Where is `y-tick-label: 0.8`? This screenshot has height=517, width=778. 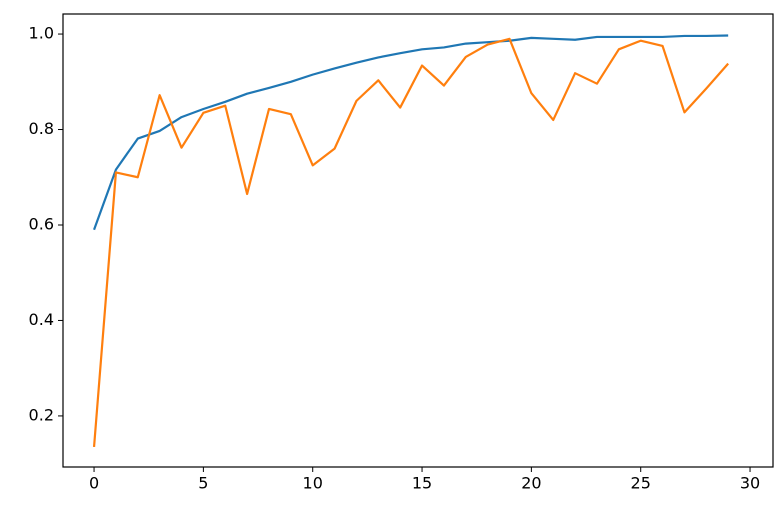
y-tick-label: 0.8 is located at coordinates (41, 128).